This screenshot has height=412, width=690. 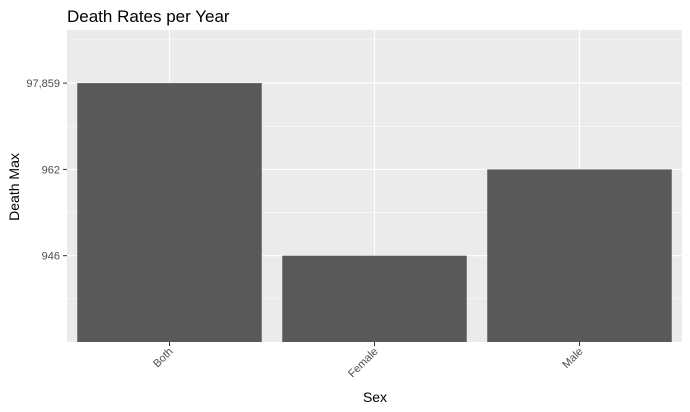 What do you see at coordinates (43, 84) in the screenshot?
I see `y-tick-label: 97,859` at bounding box center [43, 84].